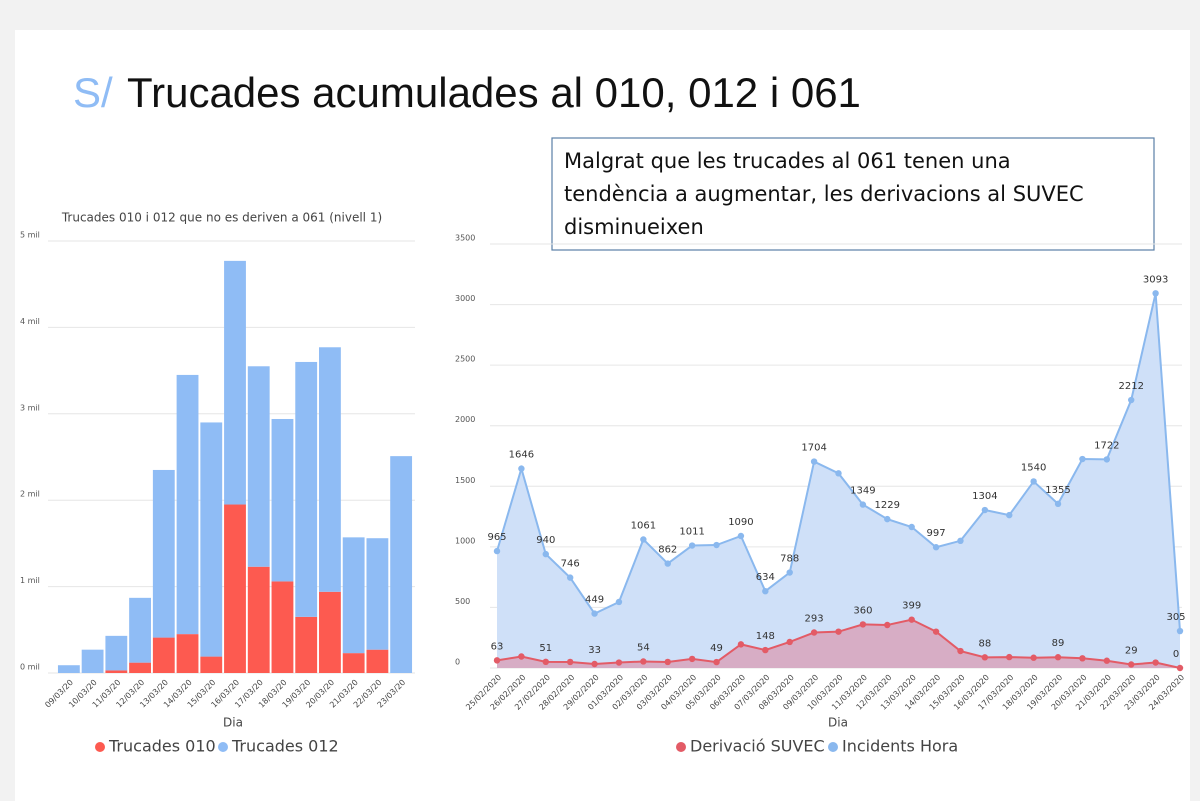 Image resolution: width=1200 pixels, height=801 pixels. Describe the element at coordinates (233, 723) in the screenshot. I see `x-axis-label: Dia` at that location.